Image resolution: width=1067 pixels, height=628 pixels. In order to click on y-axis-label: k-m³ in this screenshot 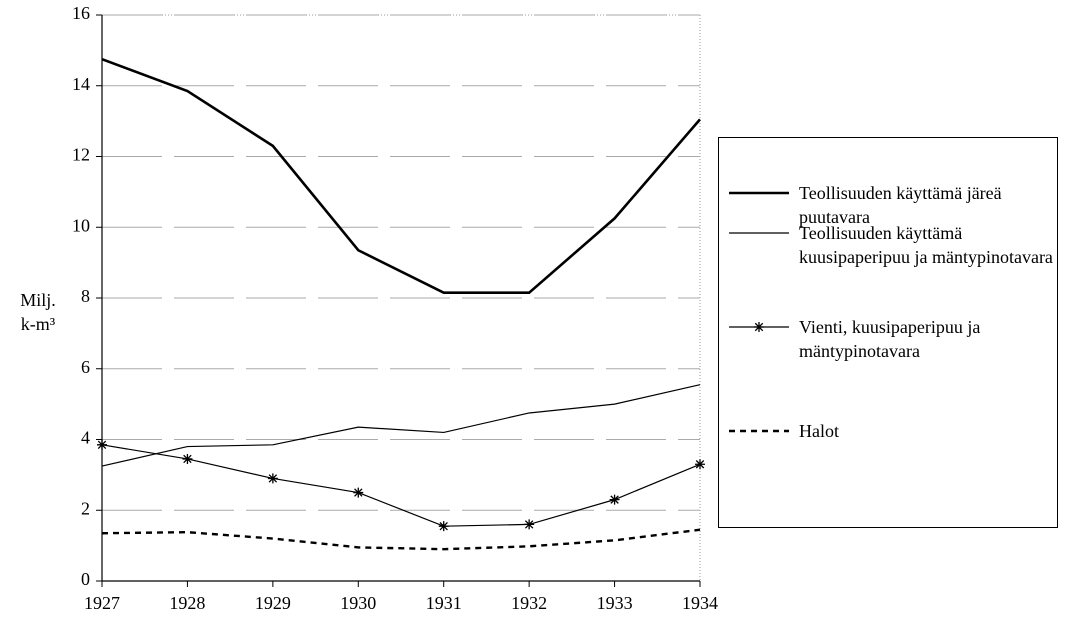, I will do `click(38, 324)`.